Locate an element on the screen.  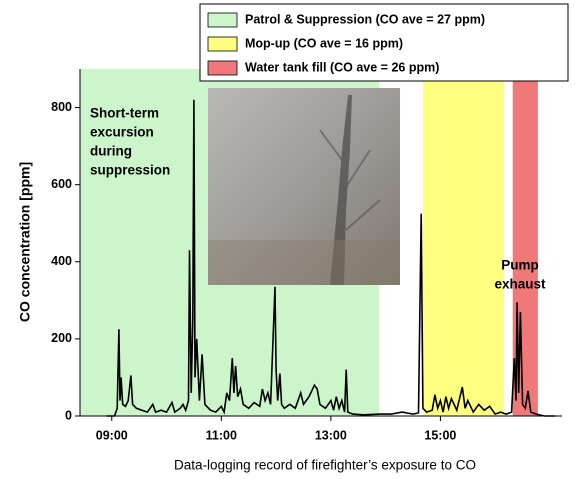
annotation: Short-term is located at coordinates (124, 113).